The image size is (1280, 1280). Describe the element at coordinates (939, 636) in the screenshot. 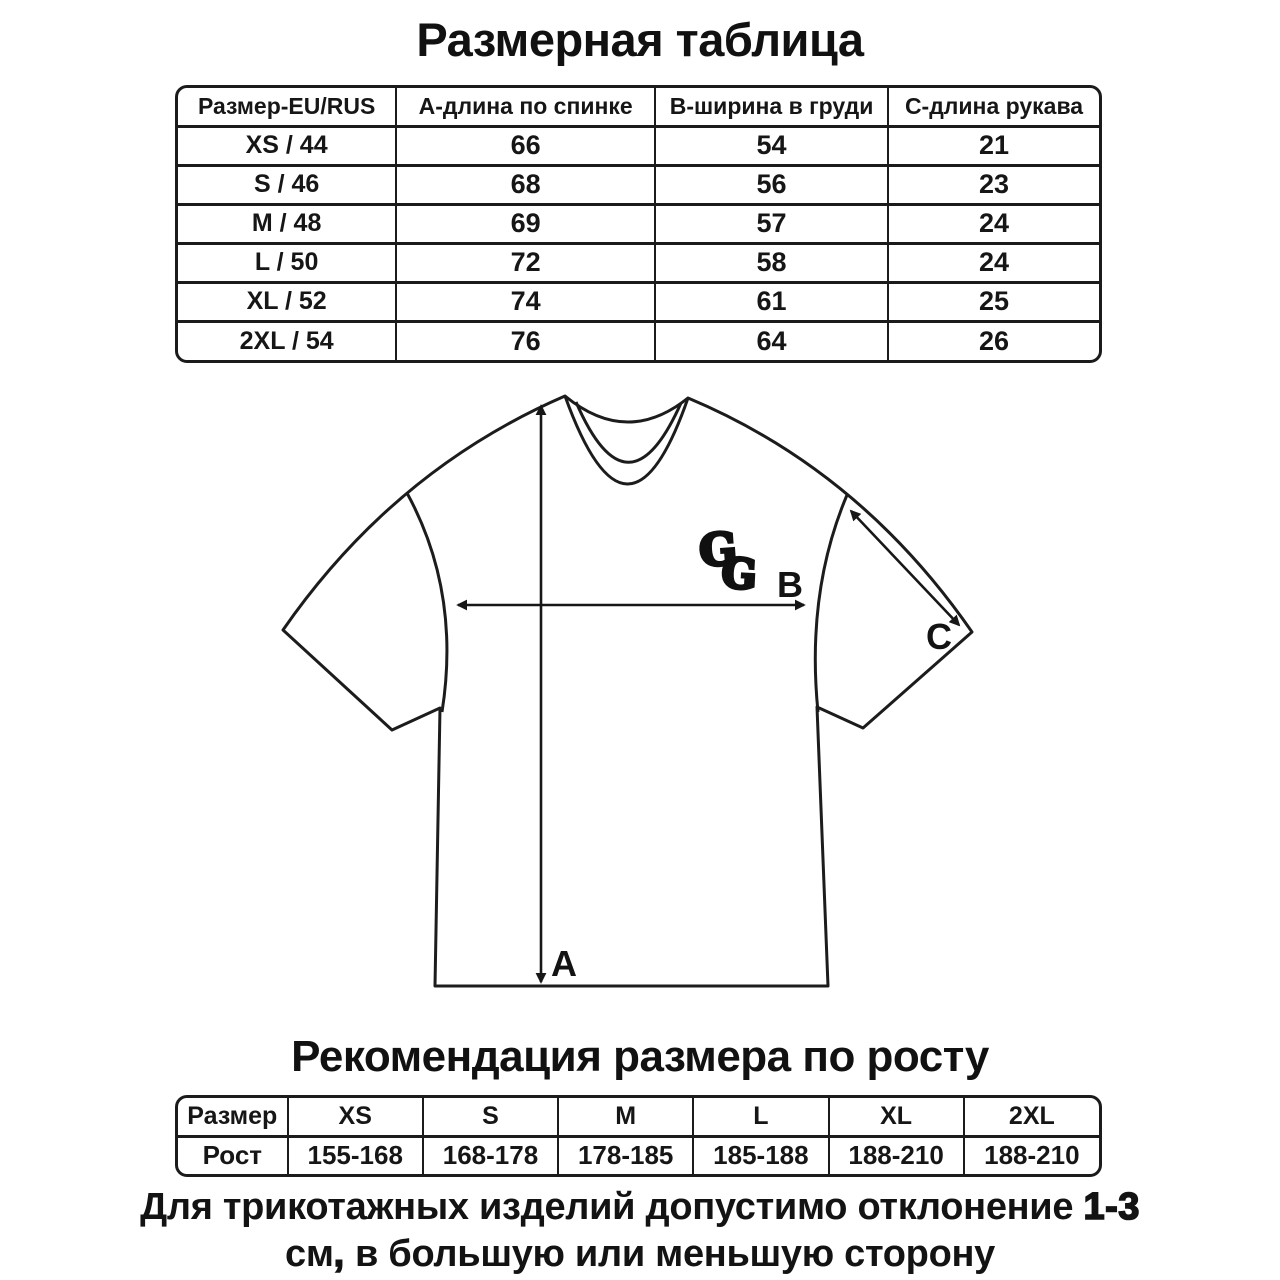

I see `label-c: C` at that location.